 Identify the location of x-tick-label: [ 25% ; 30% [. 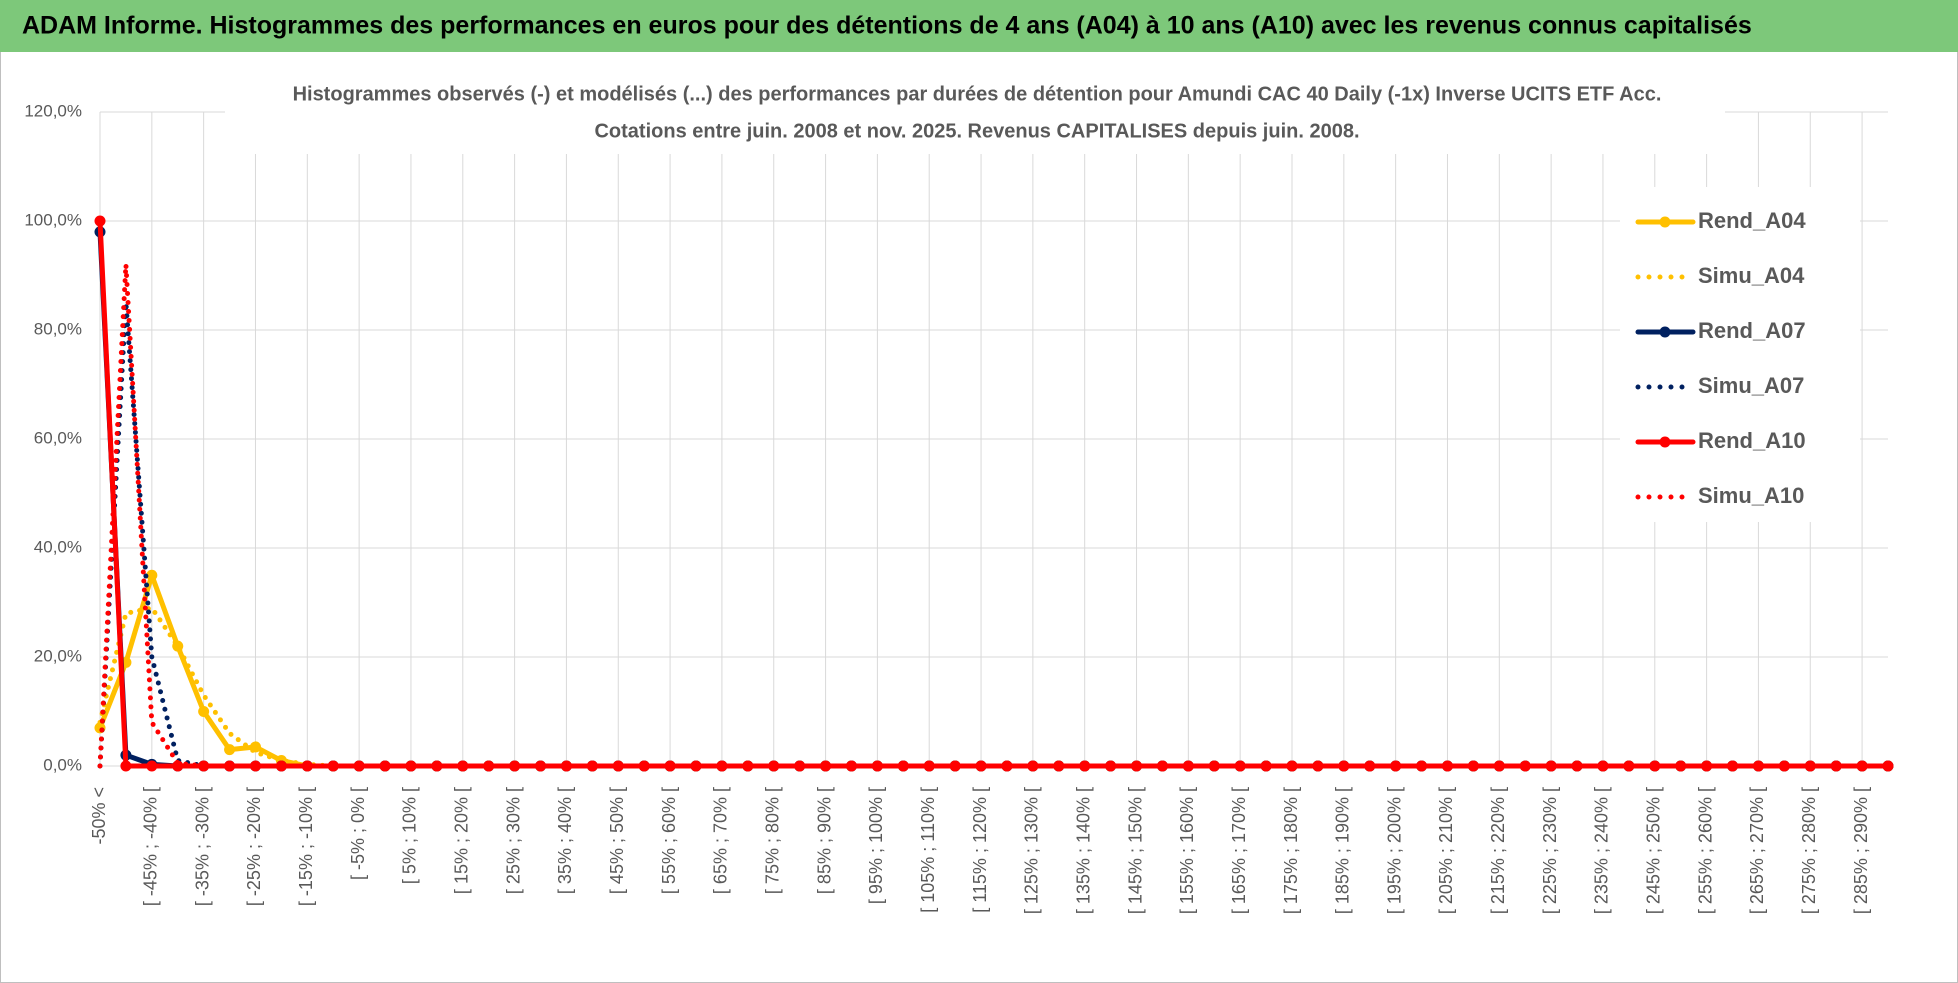
(513, 840).